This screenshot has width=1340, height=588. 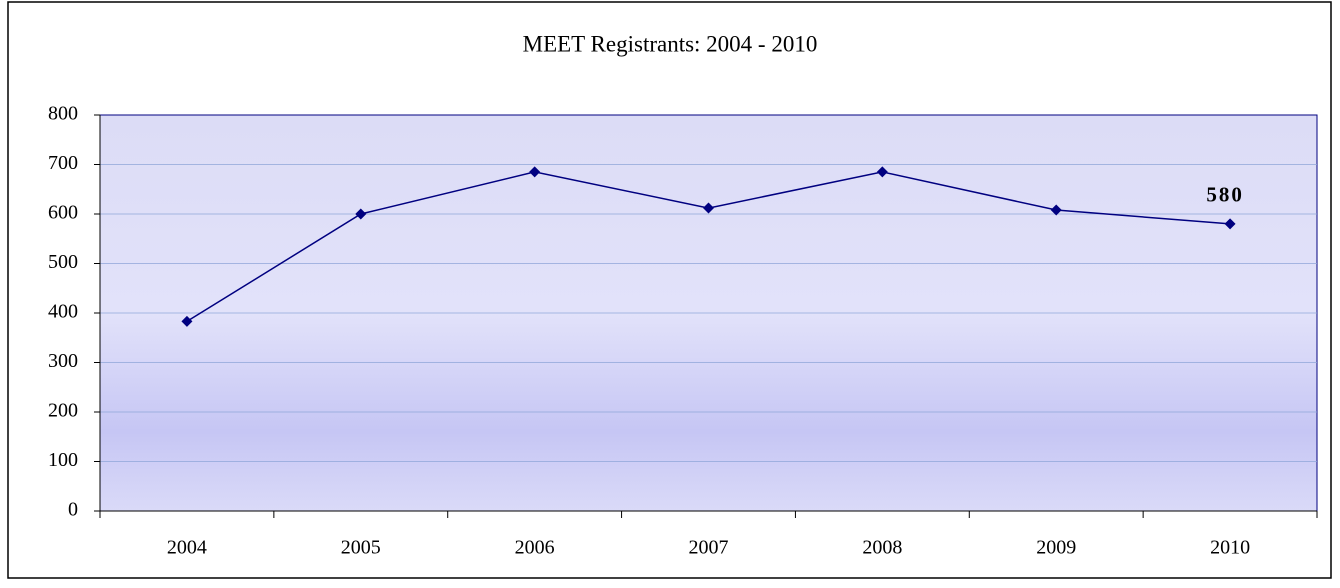 I want to click on x-tick-label: 2008, so click(x=882, y=548).